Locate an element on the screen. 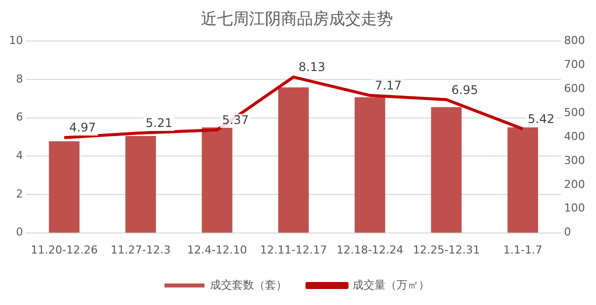 The image size is (596, 305). y-tick-label: 4 is located at coordinates (19, 155).